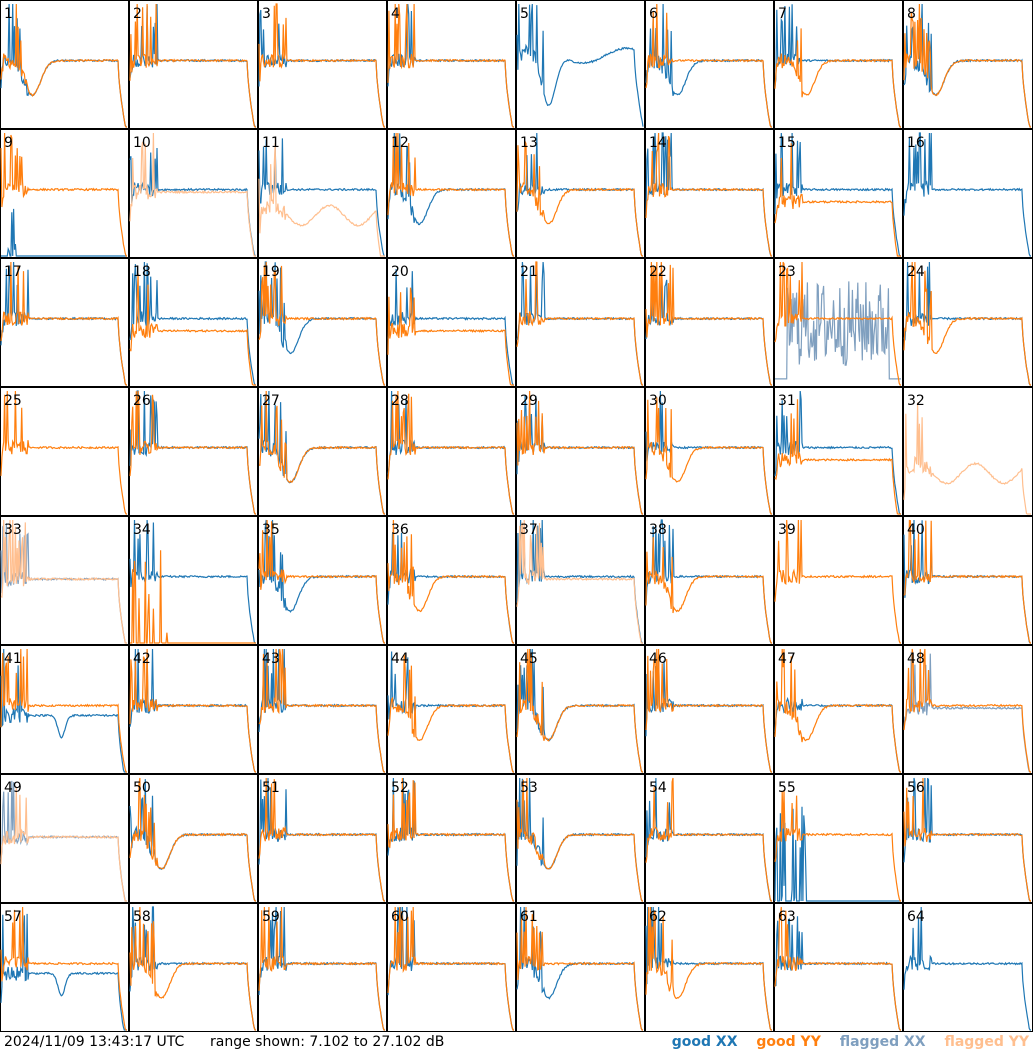 Image resolution: width=1033 pixels, height=1053 pixels. Describe the element at coordinates (142, 788) in the screenshot. I see `panel-label: 50` at that location.